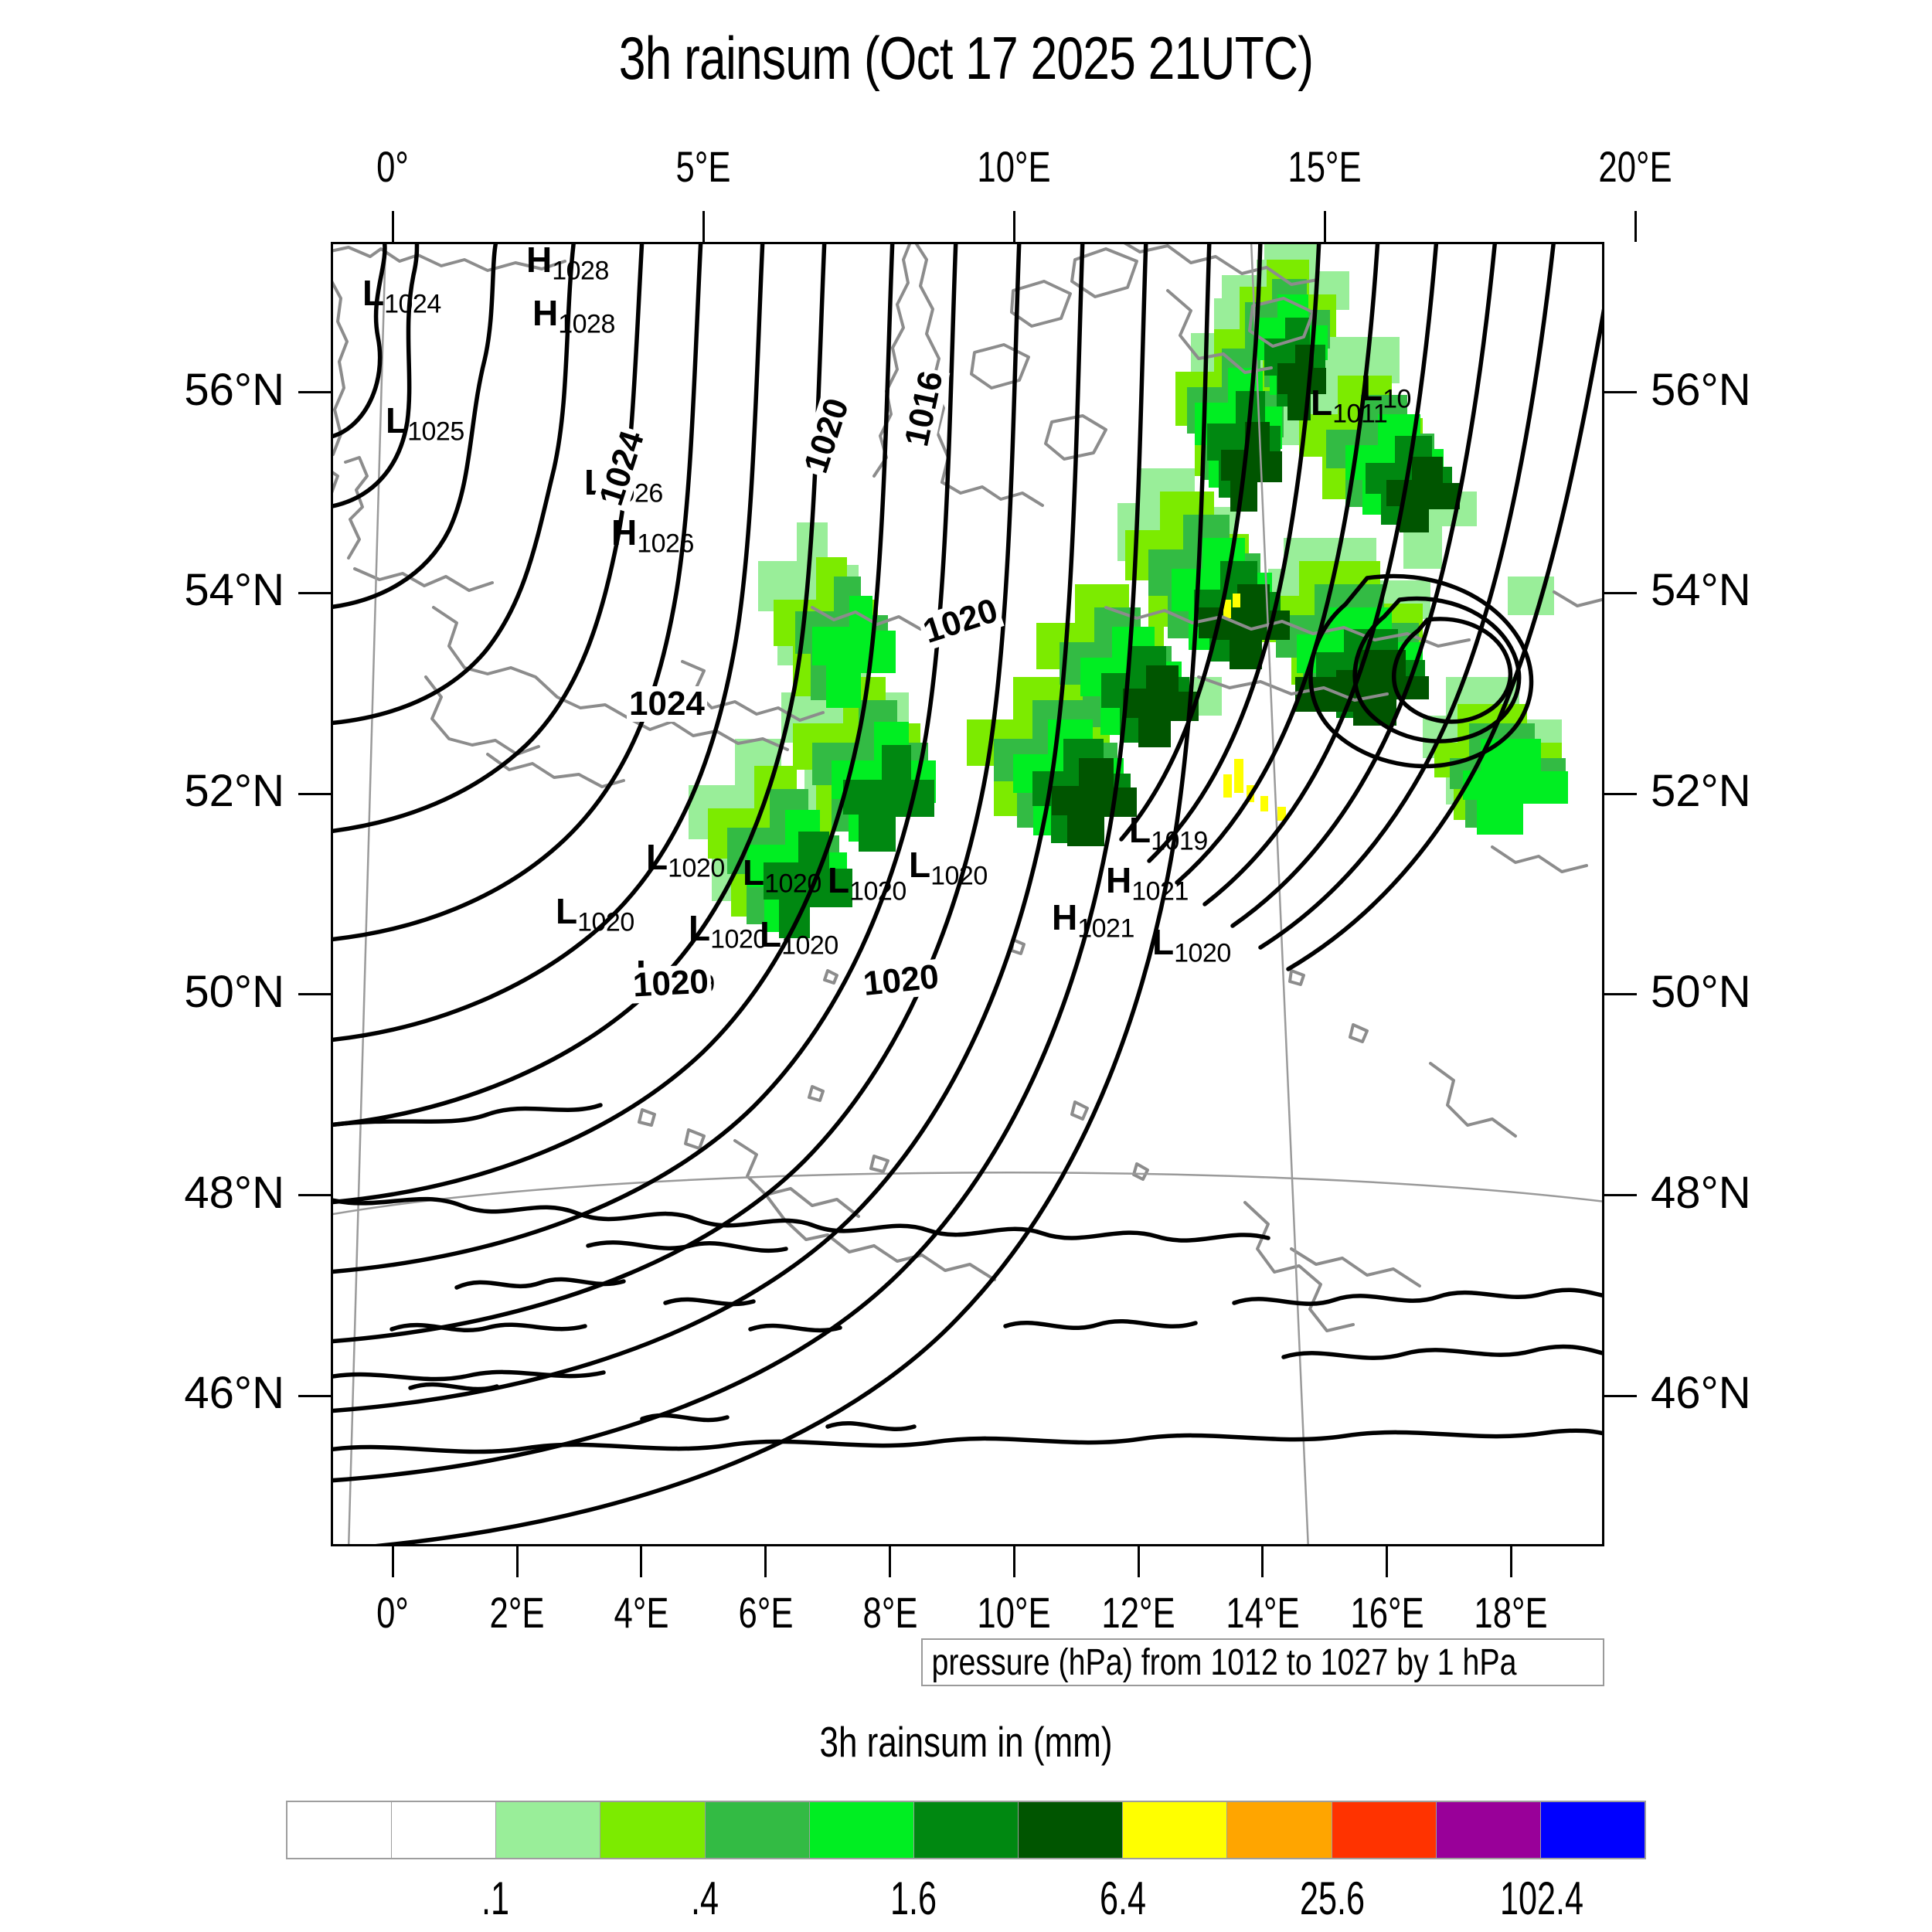 This screenshot has height=1932, width=1932. I want to click on bottom-axis-label-5: 10°E, so click(1014, 1613).